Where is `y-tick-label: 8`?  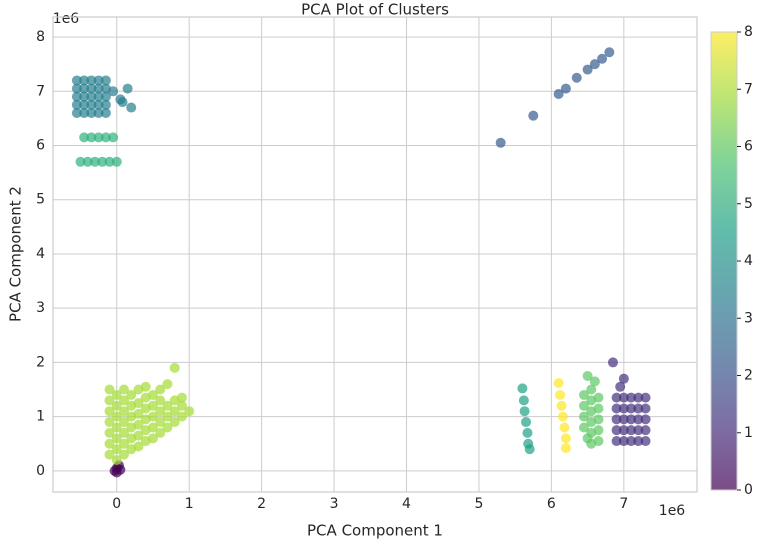
y-tick-label: 8 is located at coordinates (40, 37).